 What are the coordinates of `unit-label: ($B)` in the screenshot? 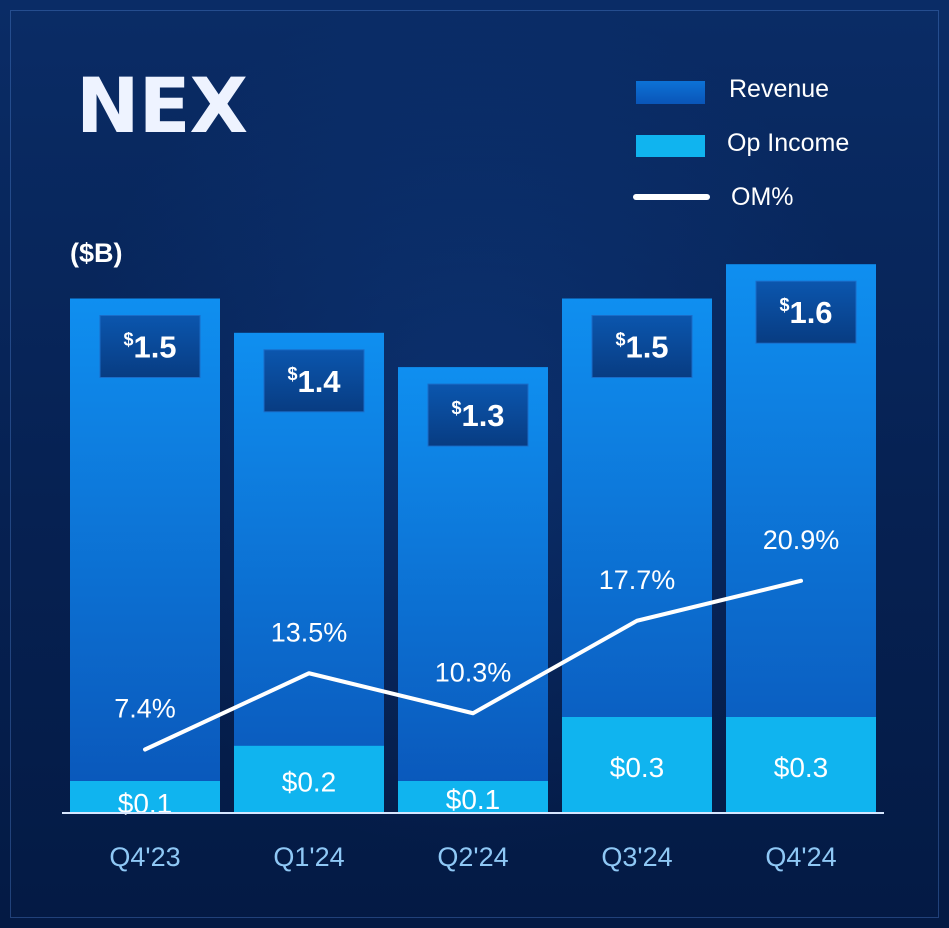 It's located at (96, 253).